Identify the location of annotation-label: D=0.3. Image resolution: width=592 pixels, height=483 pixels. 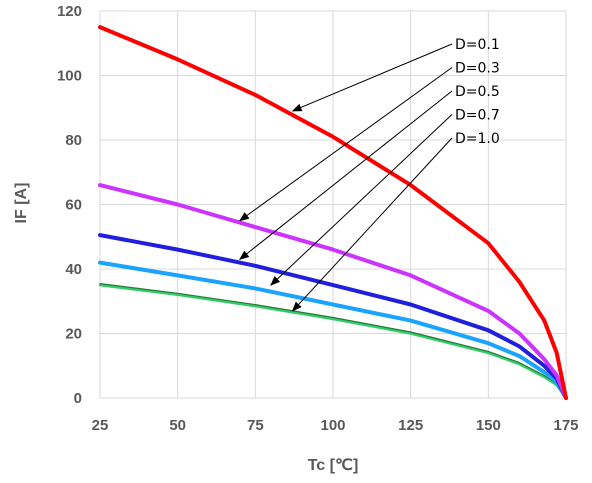
(477, 69).